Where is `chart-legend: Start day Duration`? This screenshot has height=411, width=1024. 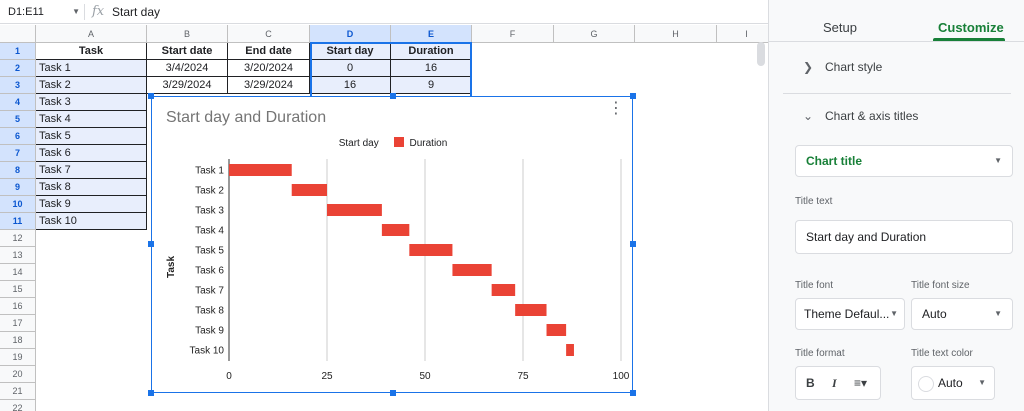
chart-legend: Start day Duration is located at coordinates (393, 143).